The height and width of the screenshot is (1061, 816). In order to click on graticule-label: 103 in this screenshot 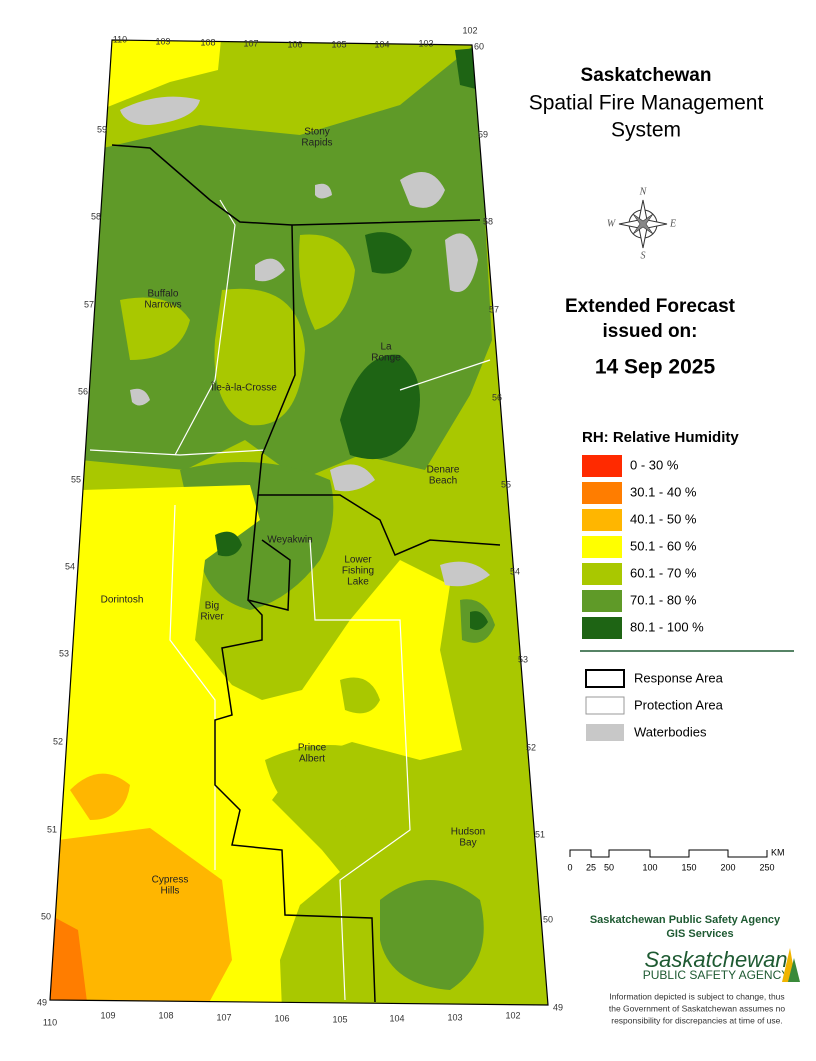, I will do `click(454, 1017)`.